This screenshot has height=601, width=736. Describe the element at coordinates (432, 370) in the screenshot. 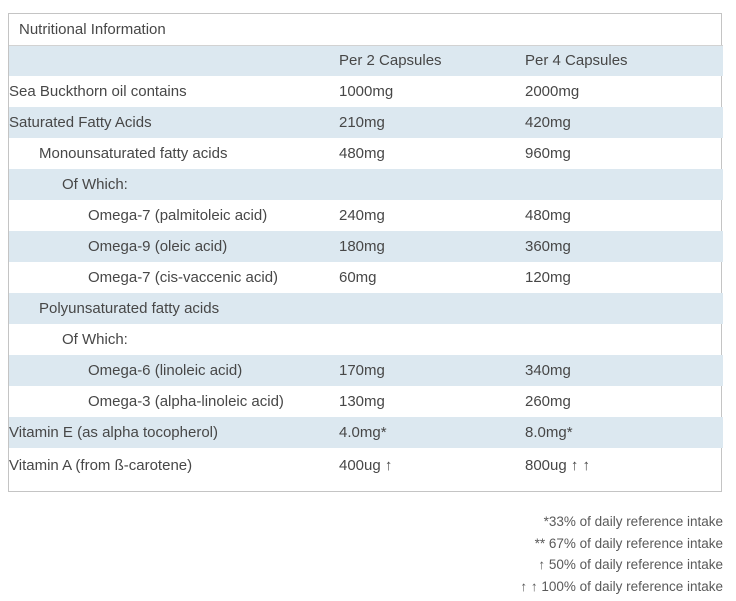

I see `value-per-2: 170mg` at that location.